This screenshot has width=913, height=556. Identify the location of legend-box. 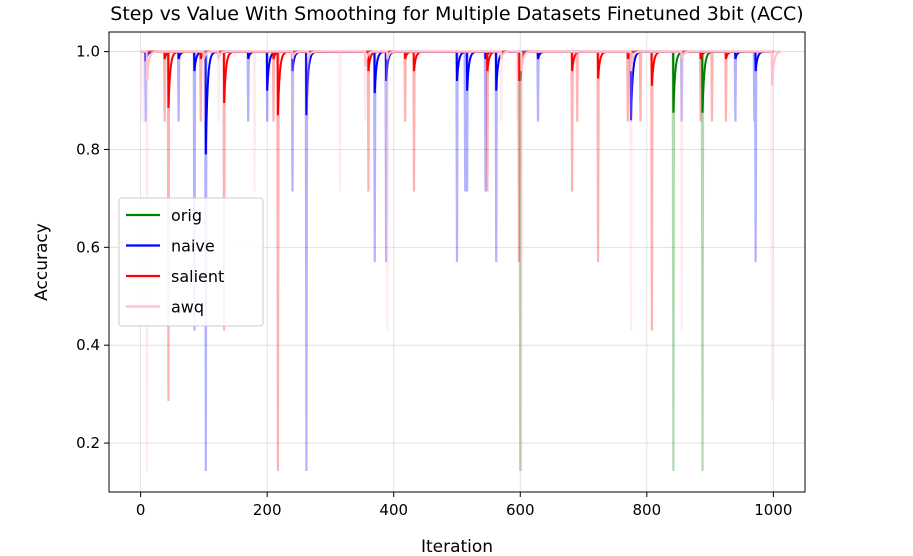
(191, 262).